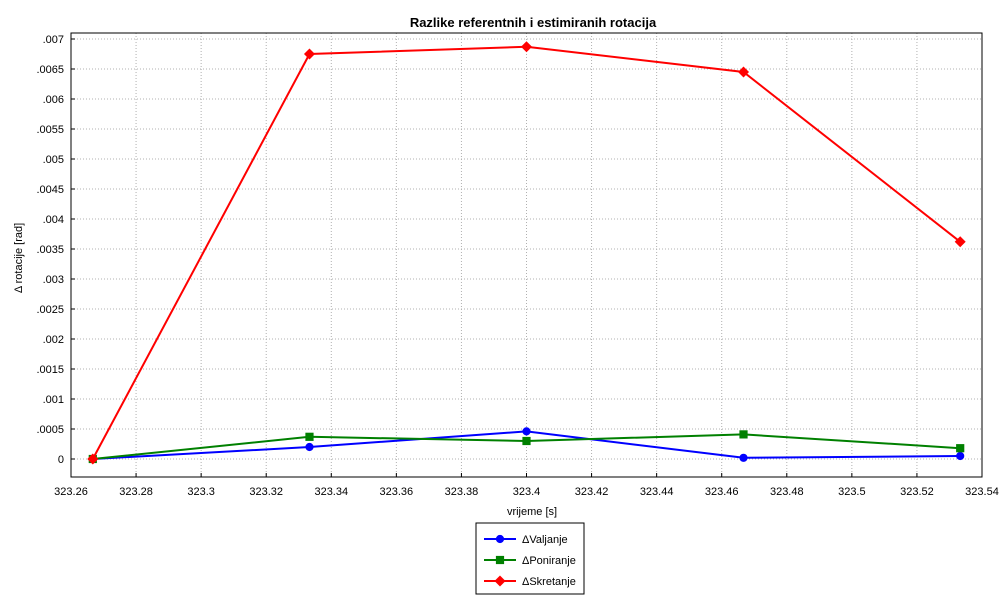  What do you see at coordinates (549, 582) in the screenshot?
I see `legend-label: ΔSkretanje` at bounding box center [549, 582].